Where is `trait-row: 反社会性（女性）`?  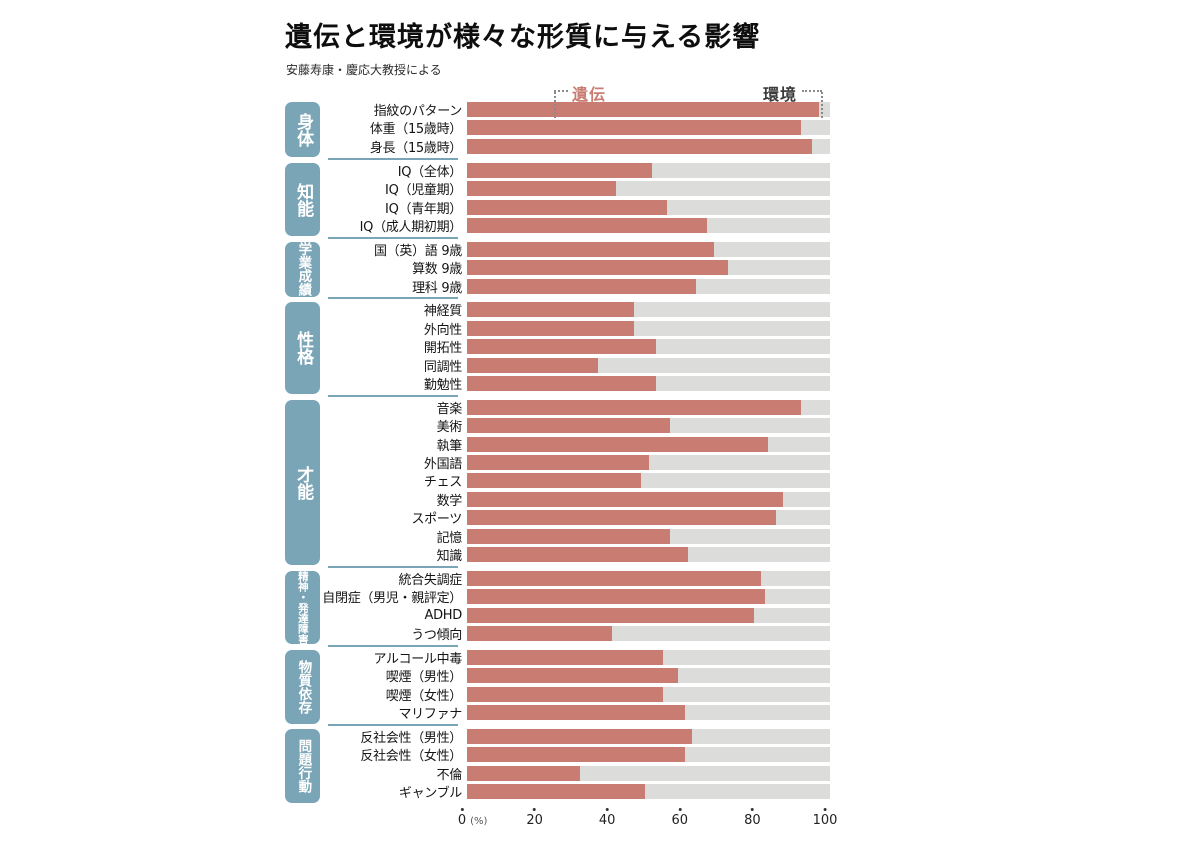 trait-row: 反社会性（女性） is located at coordinates (594, 756).